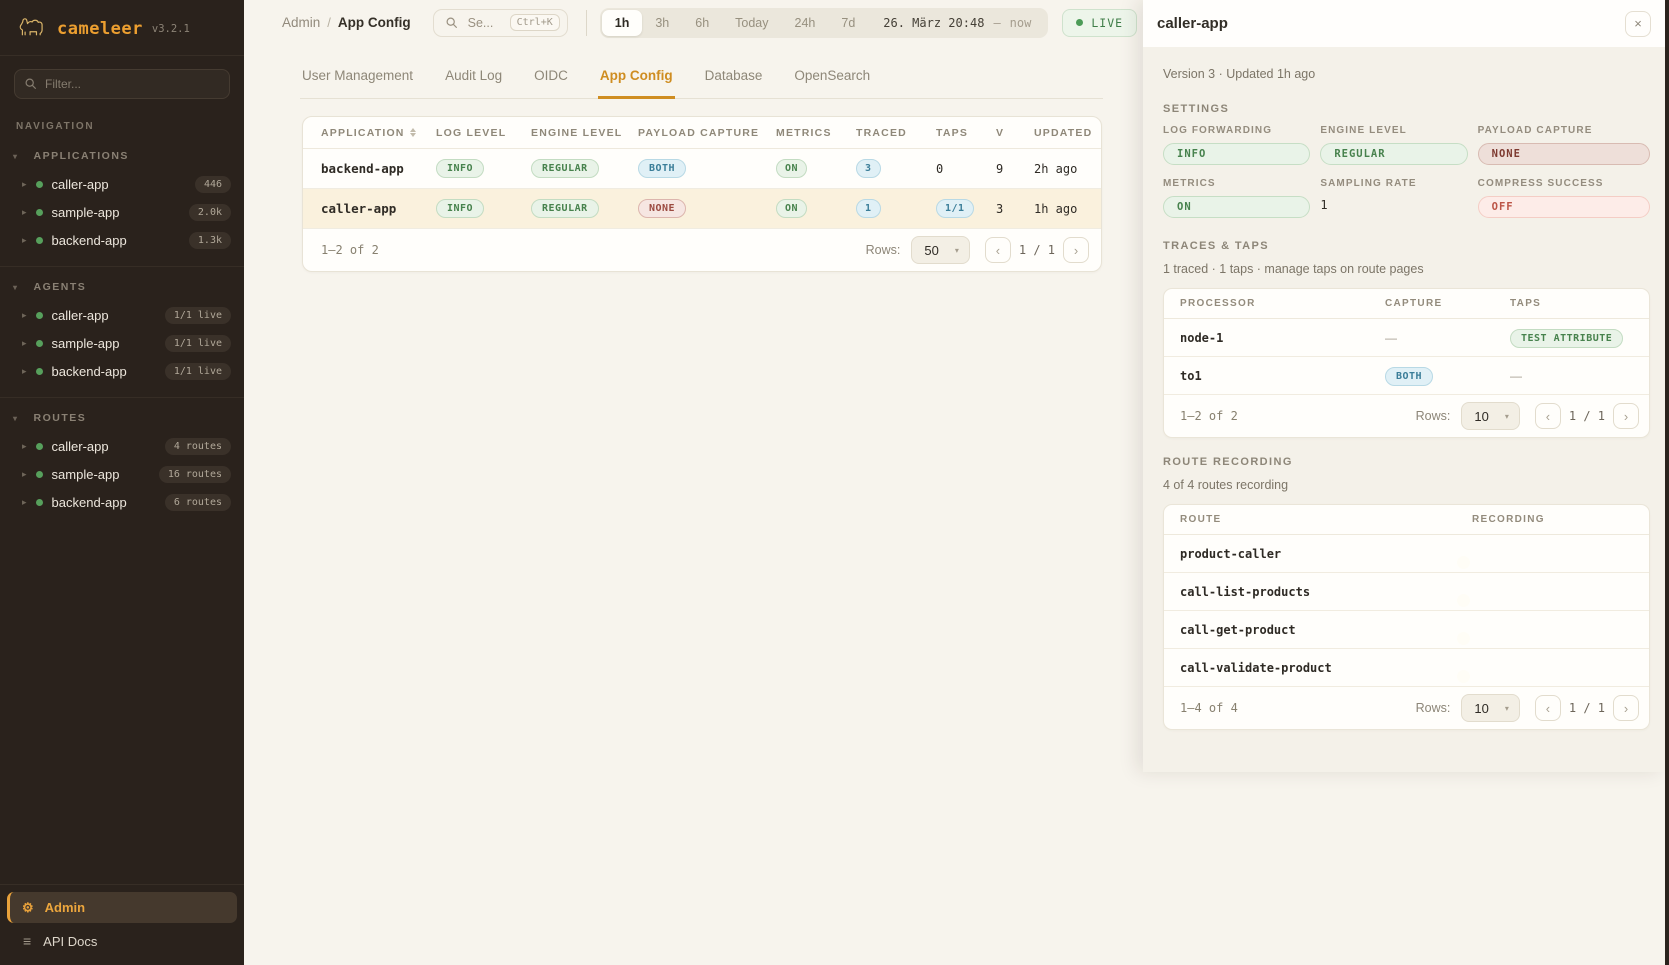 The image size is (1669, 965). I want to click on close-panel-button: ×, so click(1638, 23).